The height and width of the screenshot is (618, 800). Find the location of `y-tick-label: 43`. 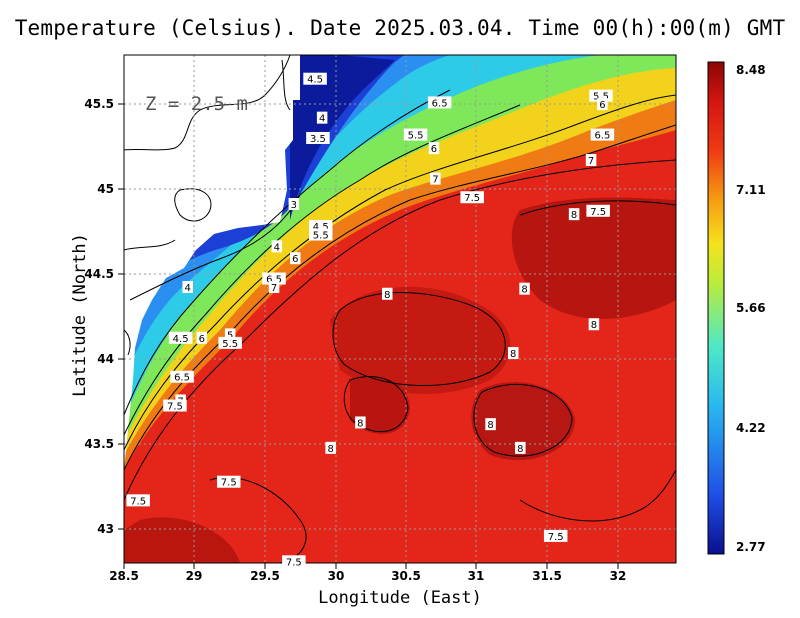

y-tick-label: 43 is located at coordinates (105, 529).